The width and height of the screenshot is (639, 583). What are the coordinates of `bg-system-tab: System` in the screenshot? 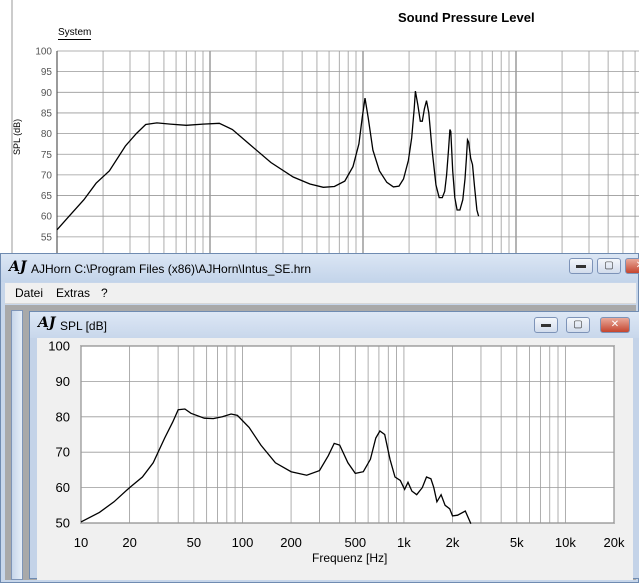 It's located at (75, 33).